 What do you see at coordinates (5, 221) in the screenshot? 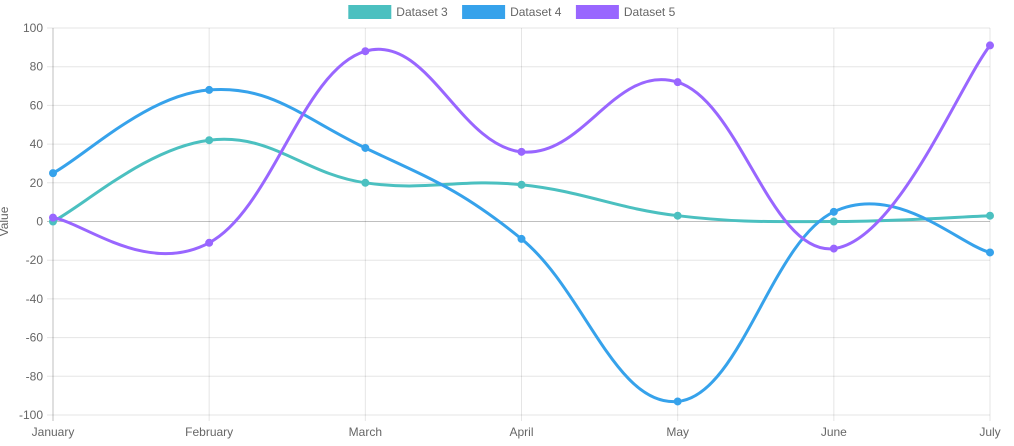
I see `y-axis-title: Value` at bounding box center [5, 221].